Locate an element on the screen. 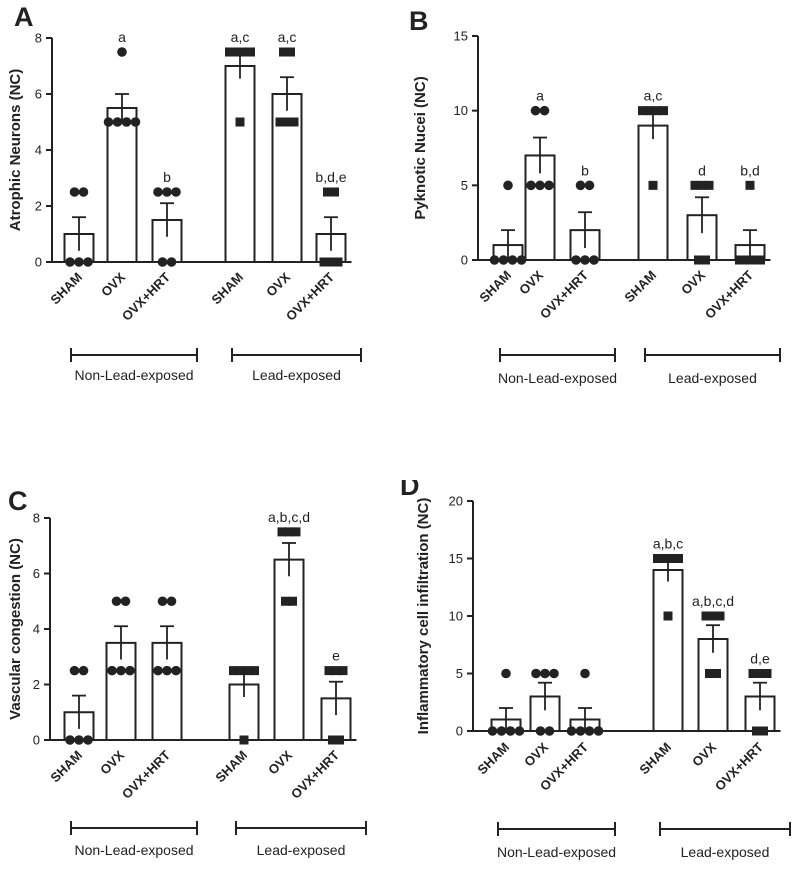 The height and width of the screenshot is (870, 795). y-axis-label: Pyknotic Nucei (NC) is located at coordinates (420, 147).